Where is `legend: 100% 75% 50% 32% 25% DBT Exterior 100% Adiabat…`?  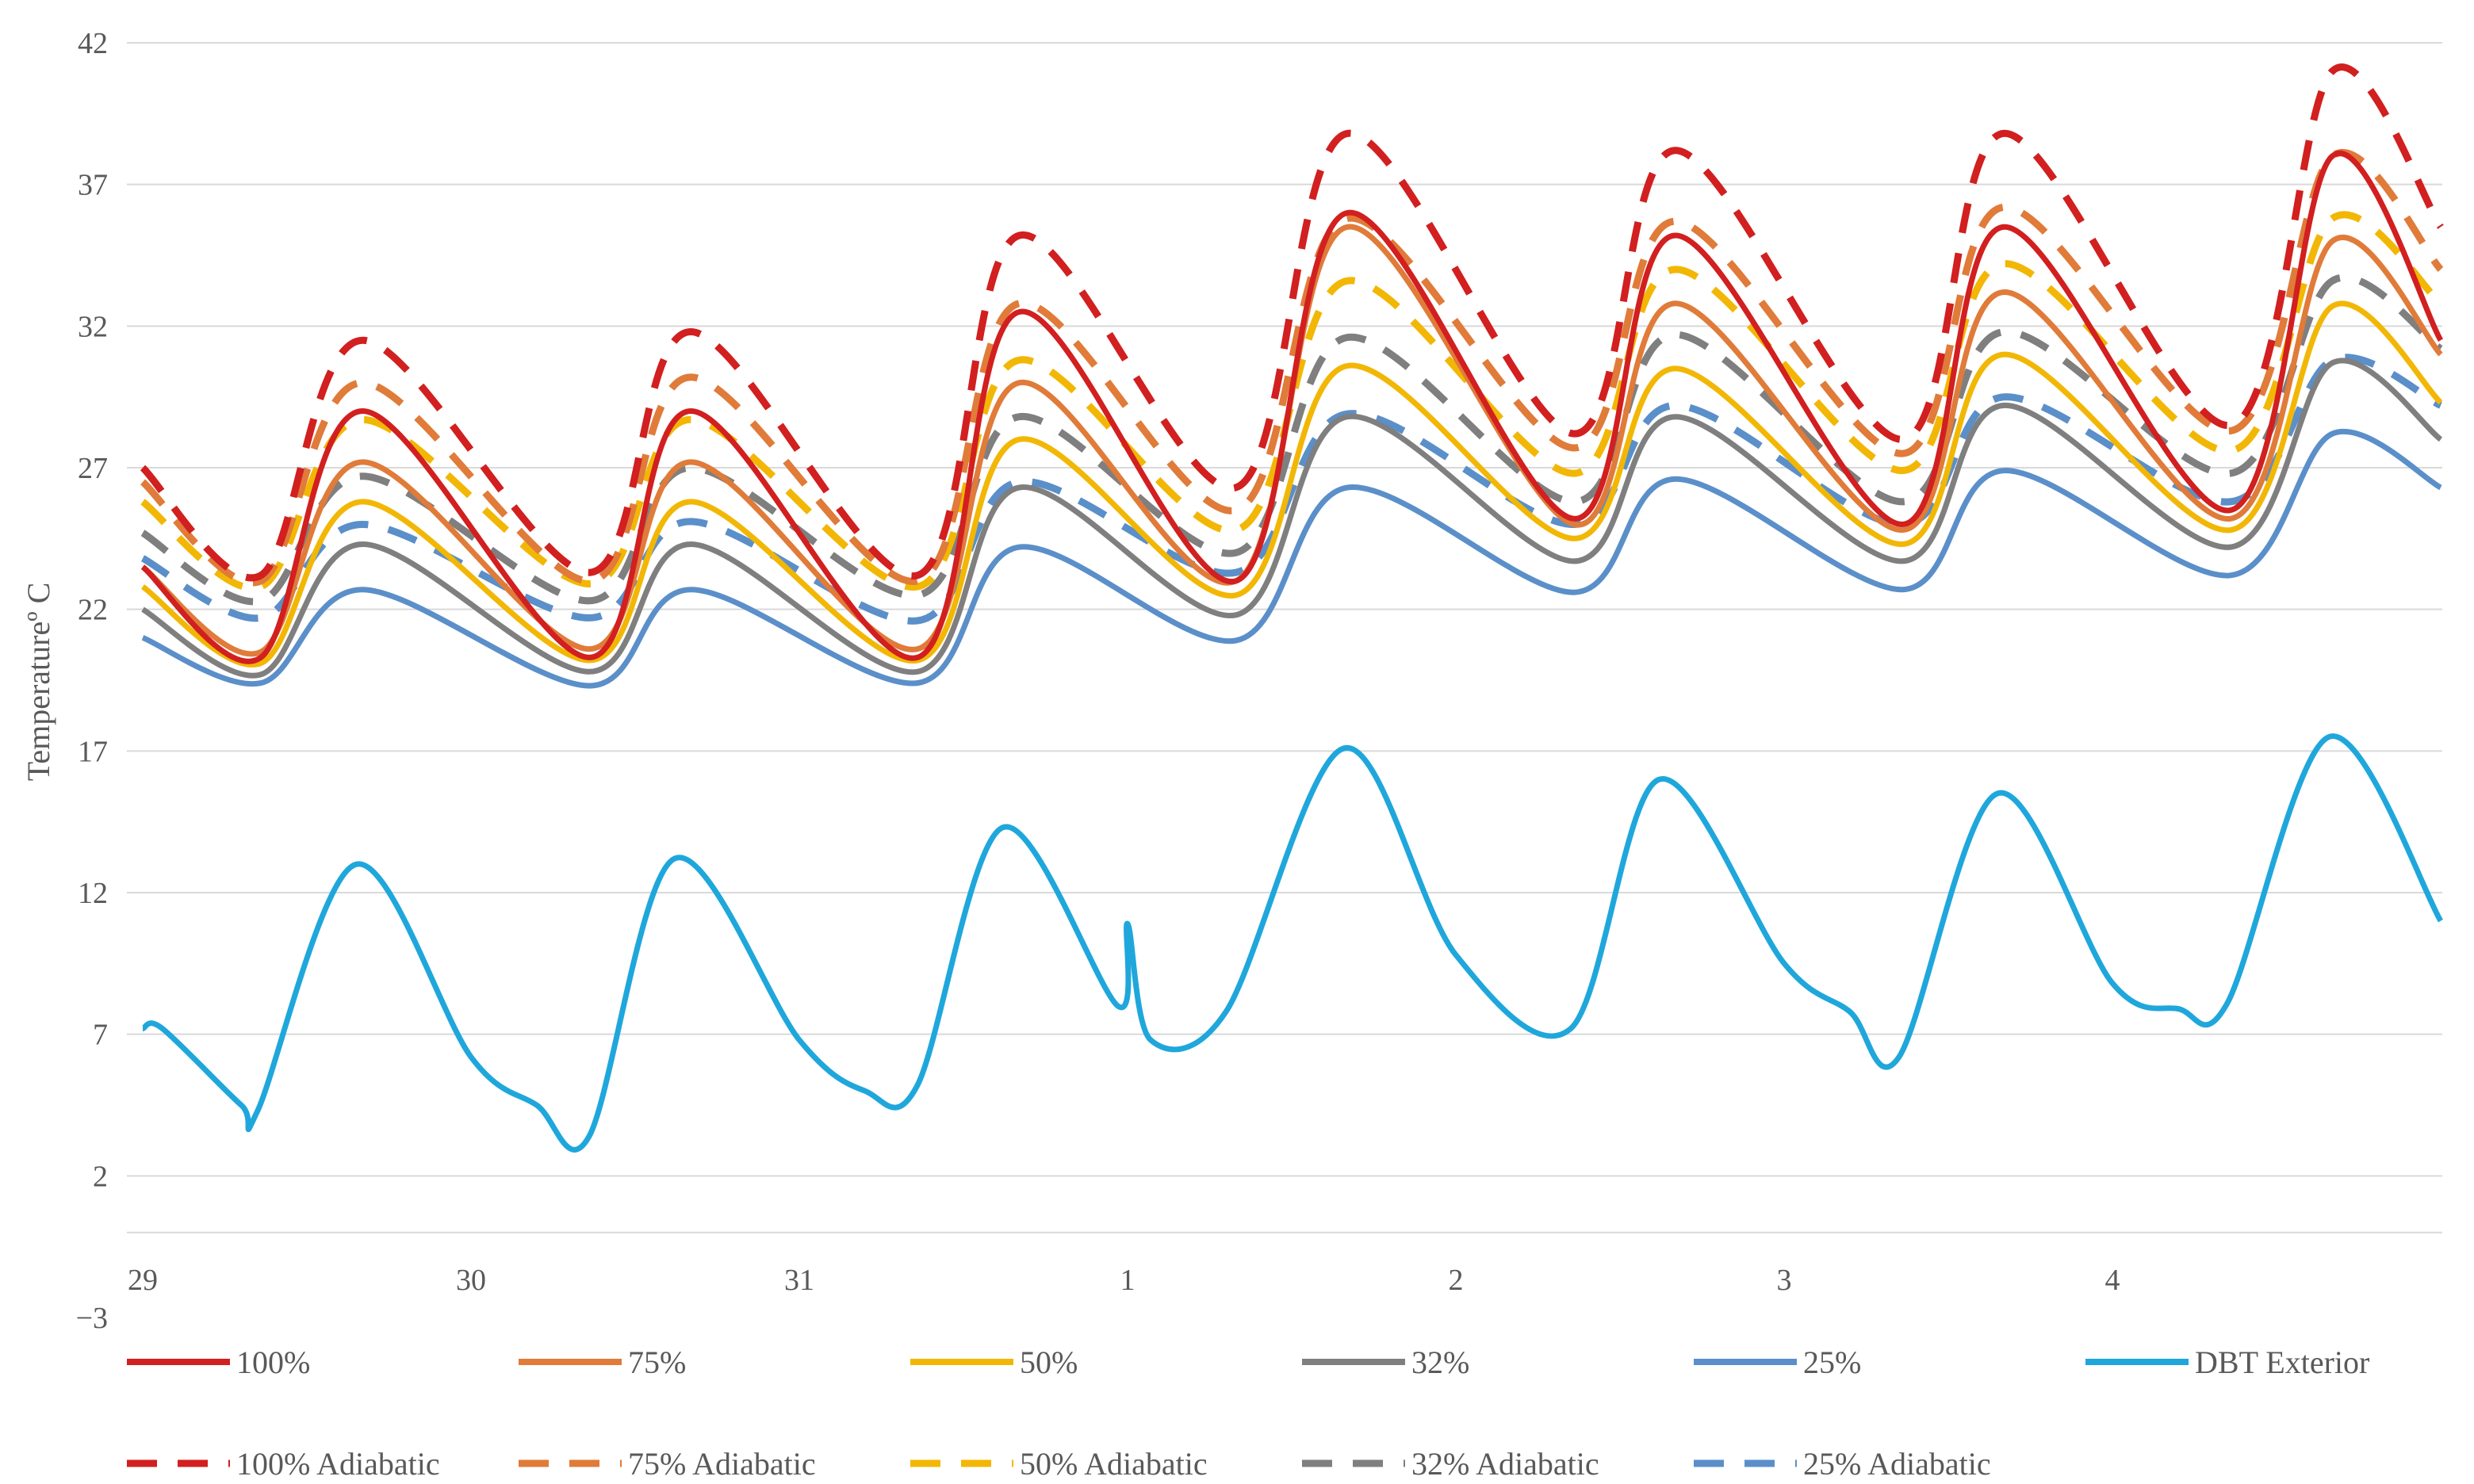 legend: 100% 75% 50% 32% 25% DBT Exterior 100% Adiabat… is located at coordinates (1248, 1413).